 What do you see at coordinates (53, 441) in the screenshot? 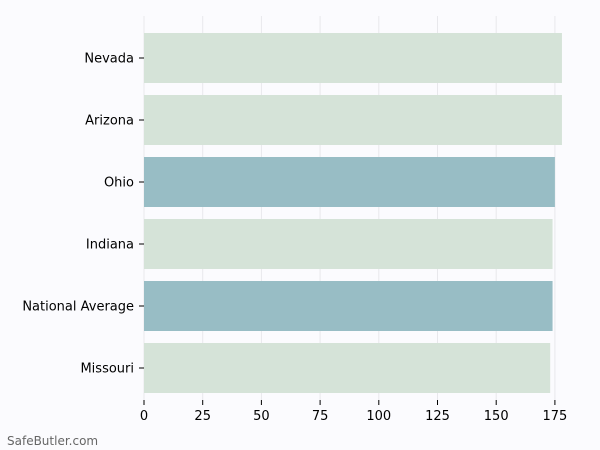
I see `watermark-text: SafeButler.com` at bounding box center [53, 441].